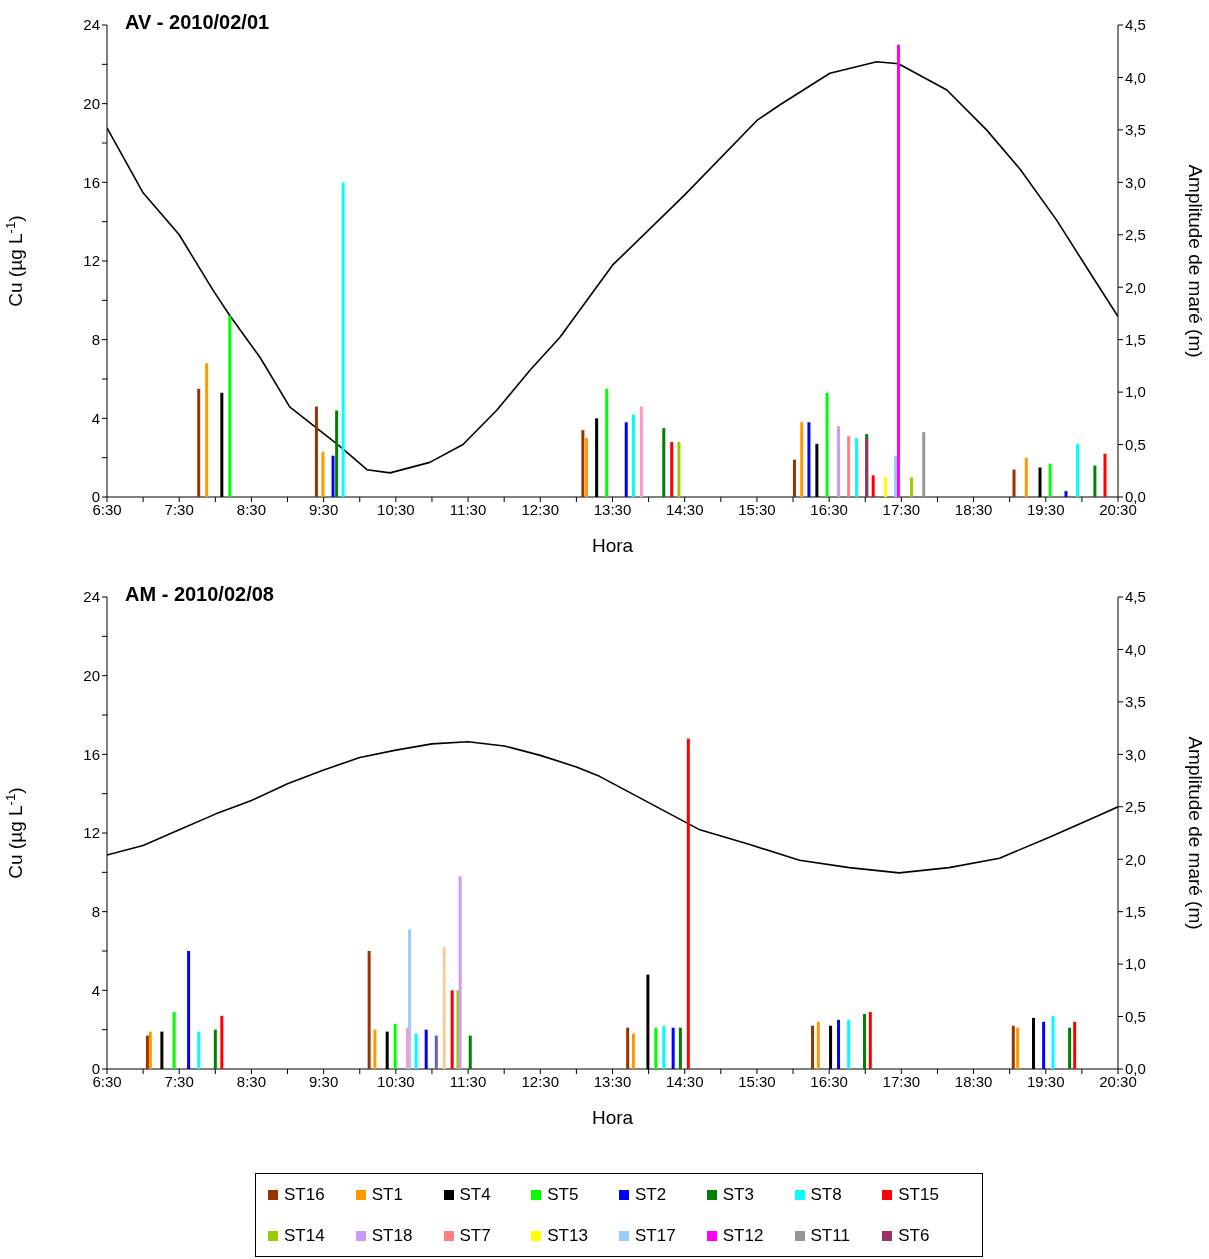 The image size is (1209, 1259). I want to click on legend-label: ST17, so click(655, 1235).